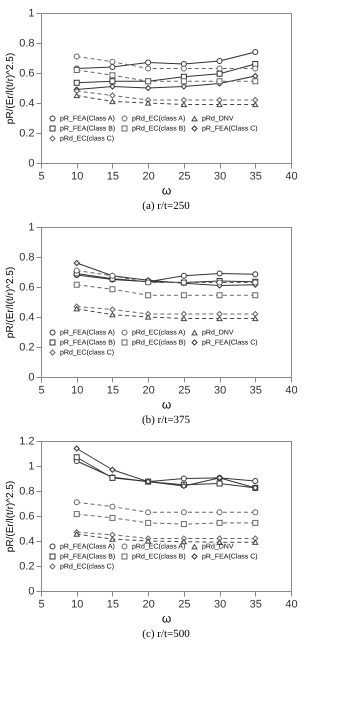  I want to click on text: (a) r/t=250, so click(166, 206).